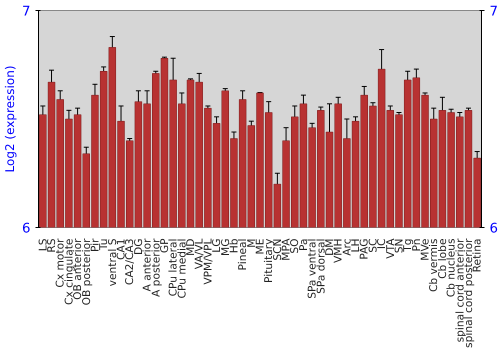 The width and height of the screenshot is (500, 350). Describe the element at coordinates (494, 12) in the screenshot. I see `y2-tick-label: 7` at that location.